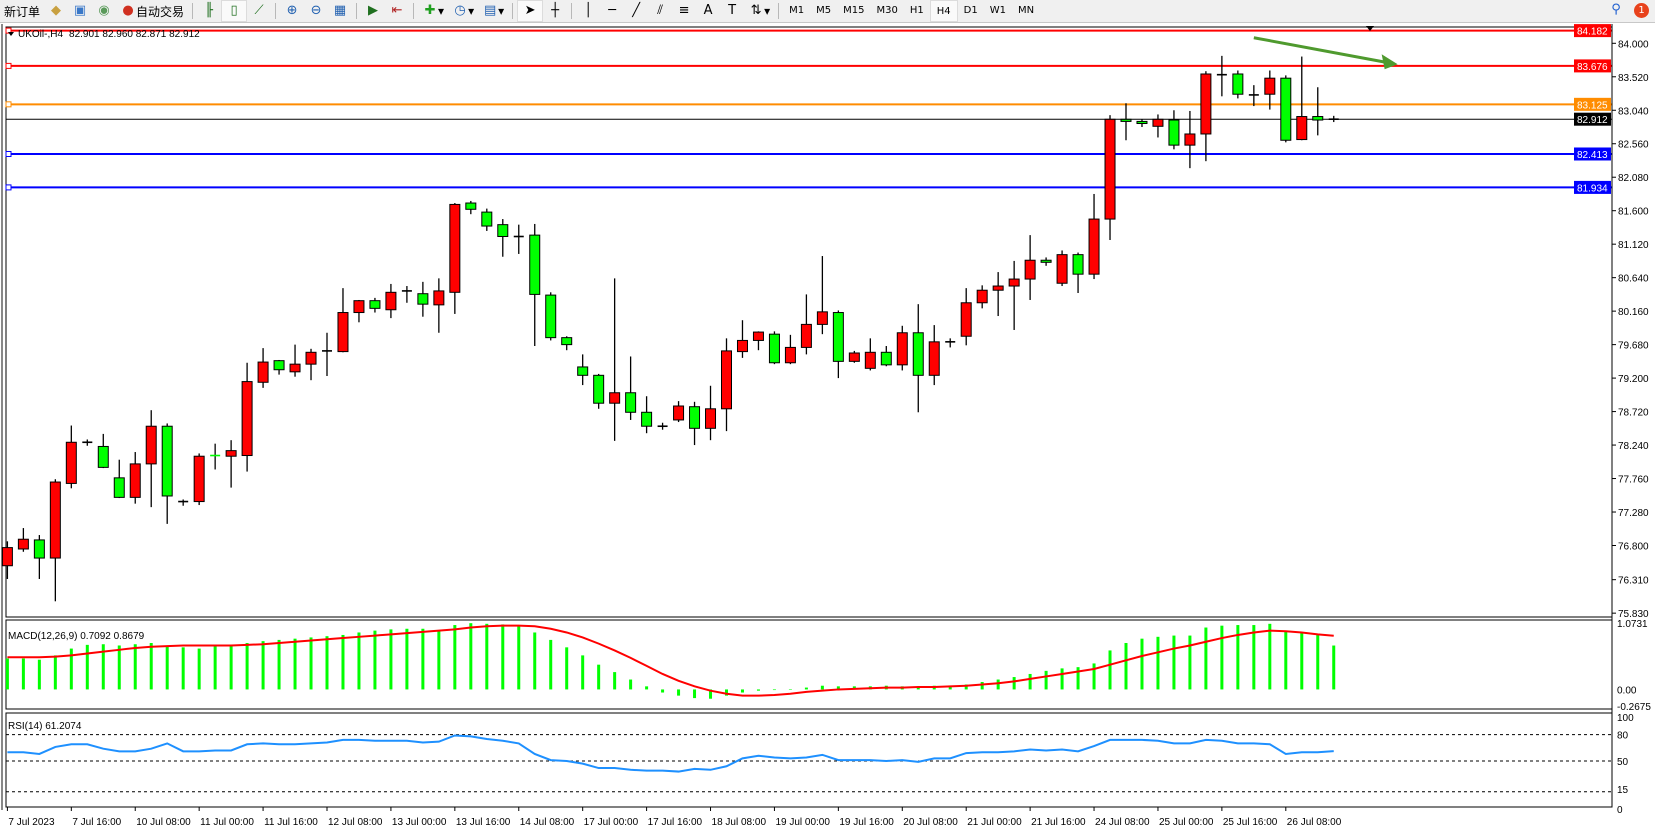 This screenshot has width=1655, height=832. Describe the element at coordinates (660, 11) in the screenshot. I see `fibonacci-button: ⫽` at that location.